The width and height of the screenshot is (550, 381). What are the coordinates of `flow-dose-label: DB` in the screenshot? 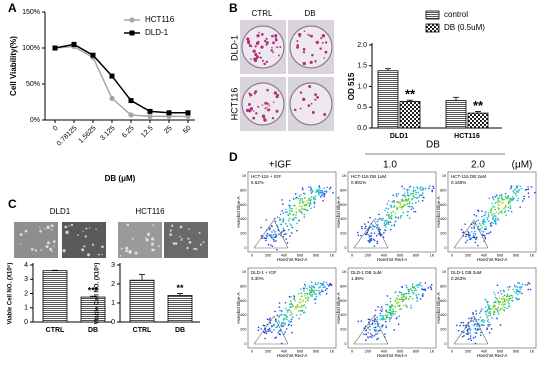 It's located at (433, 145).